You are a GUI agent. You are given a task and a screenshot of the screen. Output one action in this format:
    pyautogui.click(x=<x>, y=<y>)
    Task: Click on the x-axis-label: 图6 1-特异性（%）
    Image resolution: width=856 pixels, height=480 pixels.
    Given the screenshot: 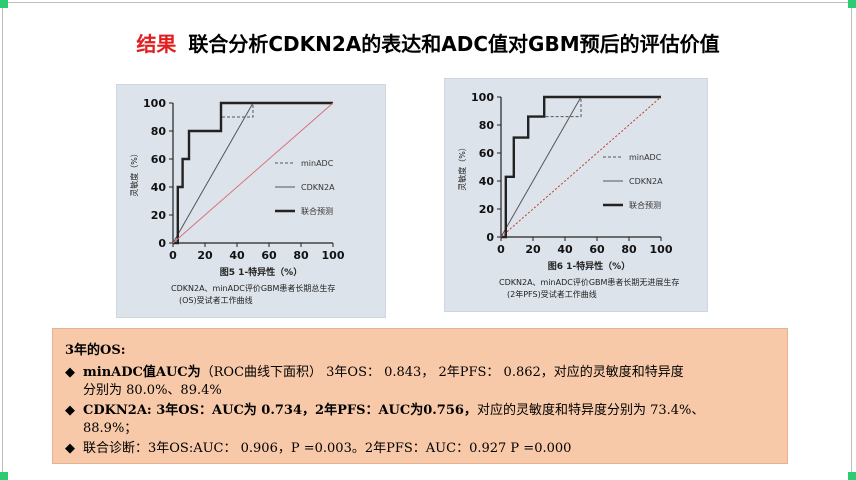 What is the action you would take?
    pyautogui.click(x=589, y=266)
    